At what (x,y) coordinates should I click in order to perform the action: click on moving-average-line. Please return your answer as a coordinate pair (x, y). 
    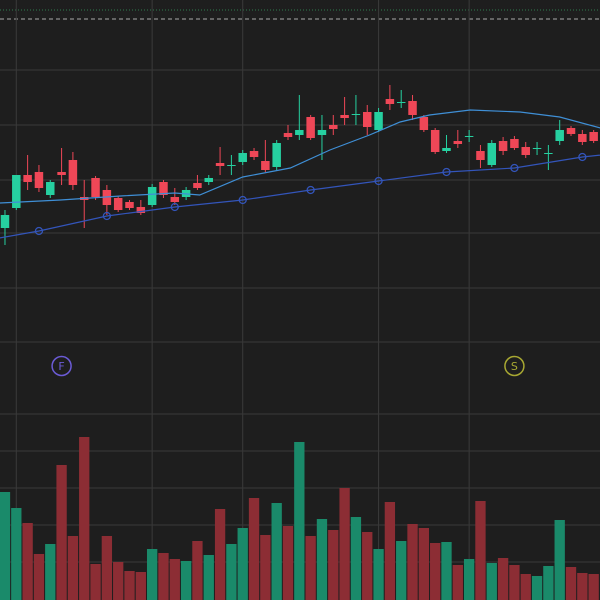
    Looking at the image, I should click on (300, 196).